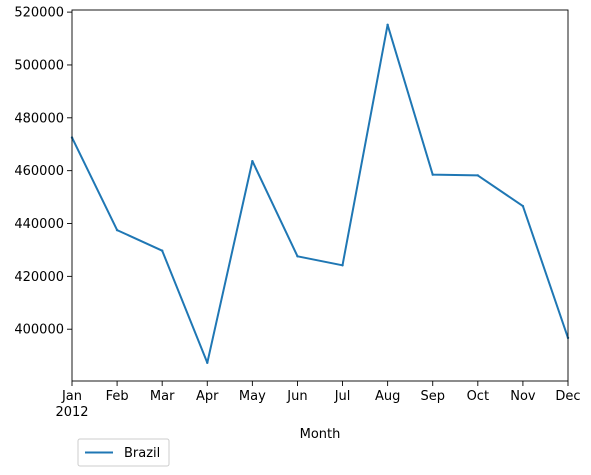  What do you see at coordinates (71, 412) in the screenshot?
I see `x-year-label: 2012` at bounding box center [71, 412].